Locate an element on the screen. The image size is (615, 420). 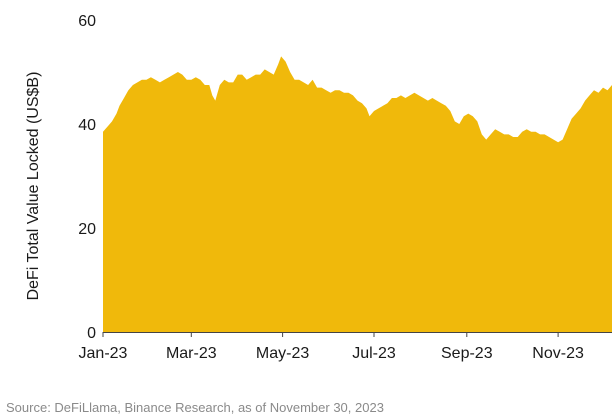
x-tick-label: Jan-23 is located at coordinates (103, 353).